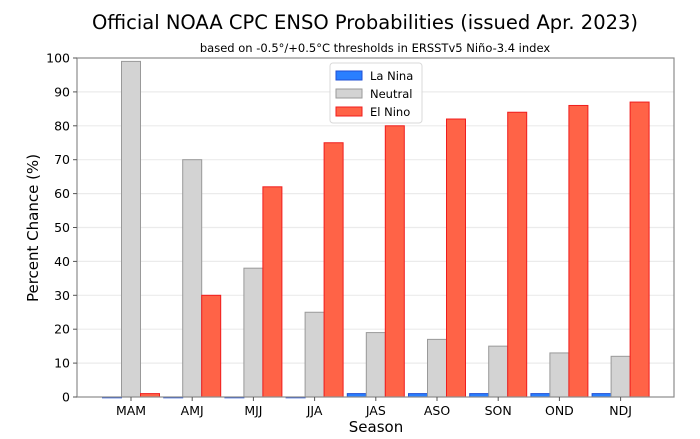 The height and width of the screenshot is (439, 700). Describe the element at coordinates (62, 295) in the screenshot. I see `y-tick-label: 30` at that location.